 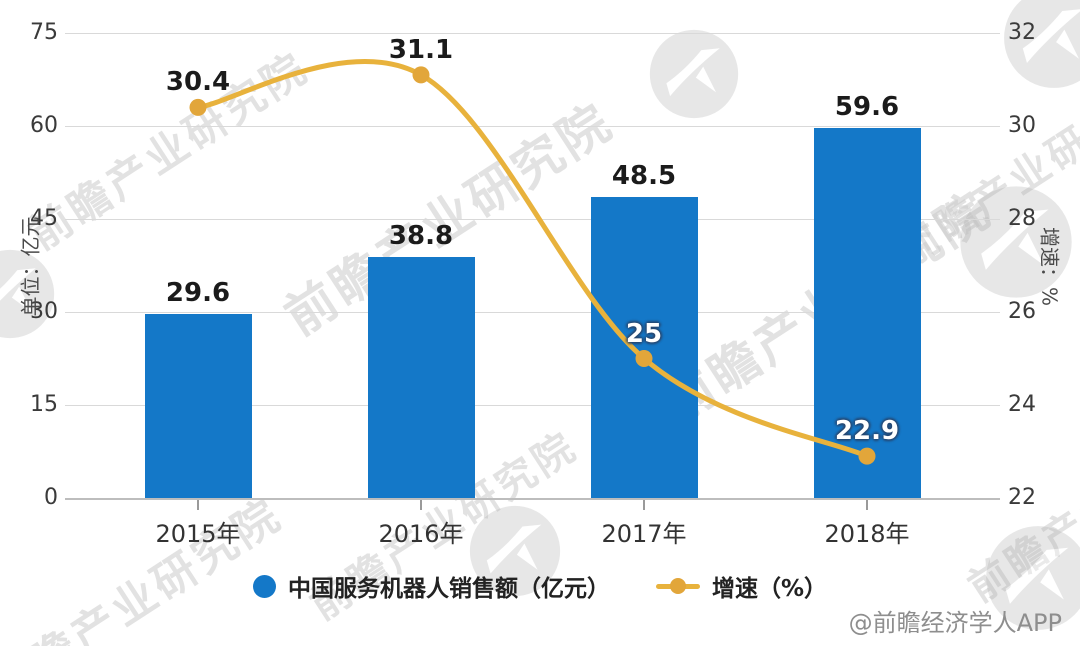 I want to click on left-axis-title: 单位：亿元, so click(x=30, y=266).